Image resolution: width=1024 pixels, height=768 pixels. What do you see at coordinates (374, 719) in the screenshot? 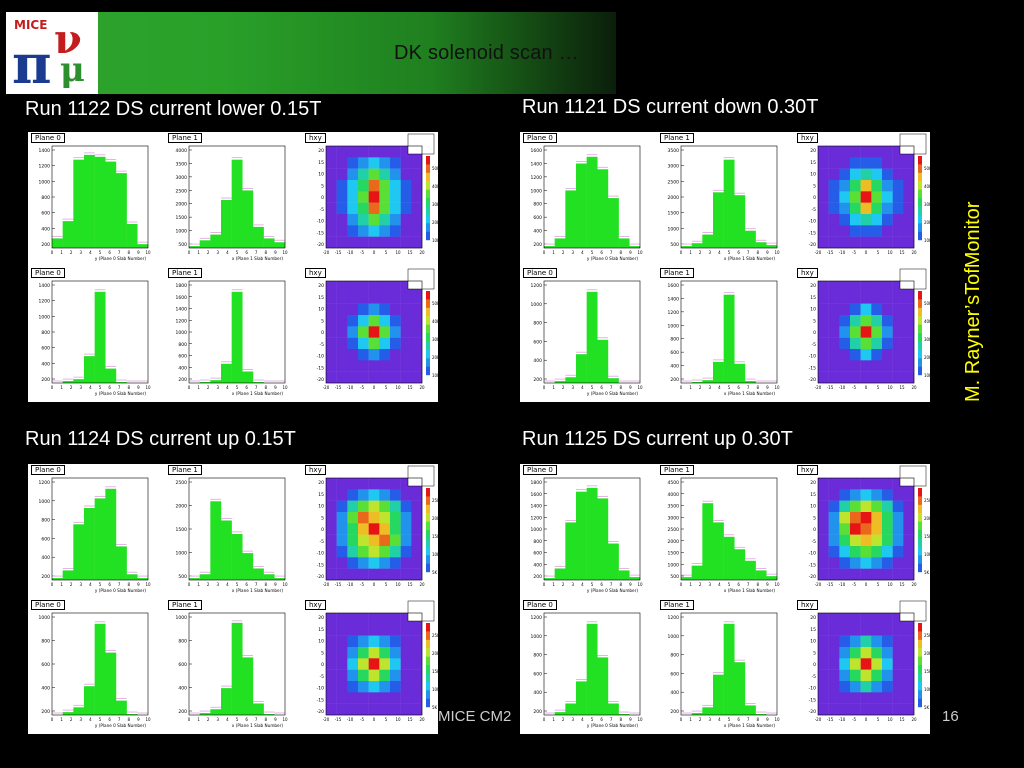
I see `tick-label: 0` at bounding box center [374, 719].